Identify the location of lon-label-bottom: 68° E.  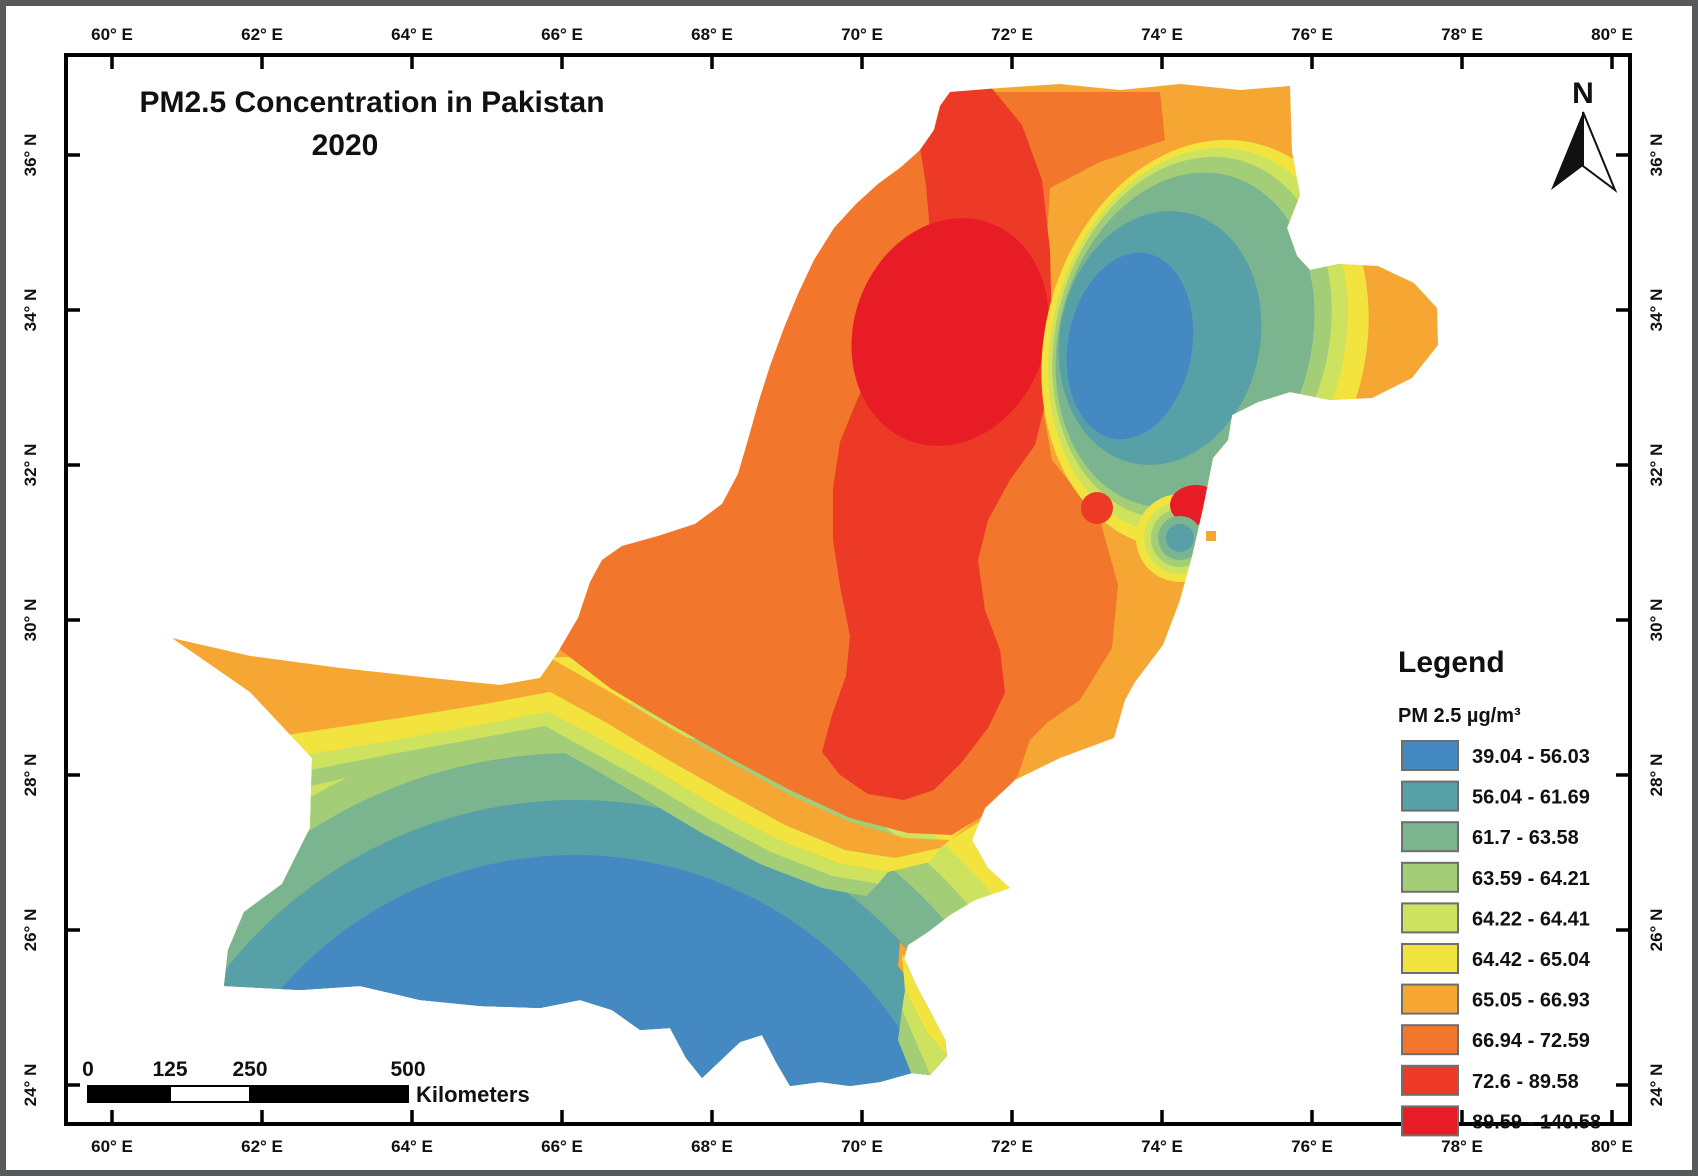
(712, 1146).